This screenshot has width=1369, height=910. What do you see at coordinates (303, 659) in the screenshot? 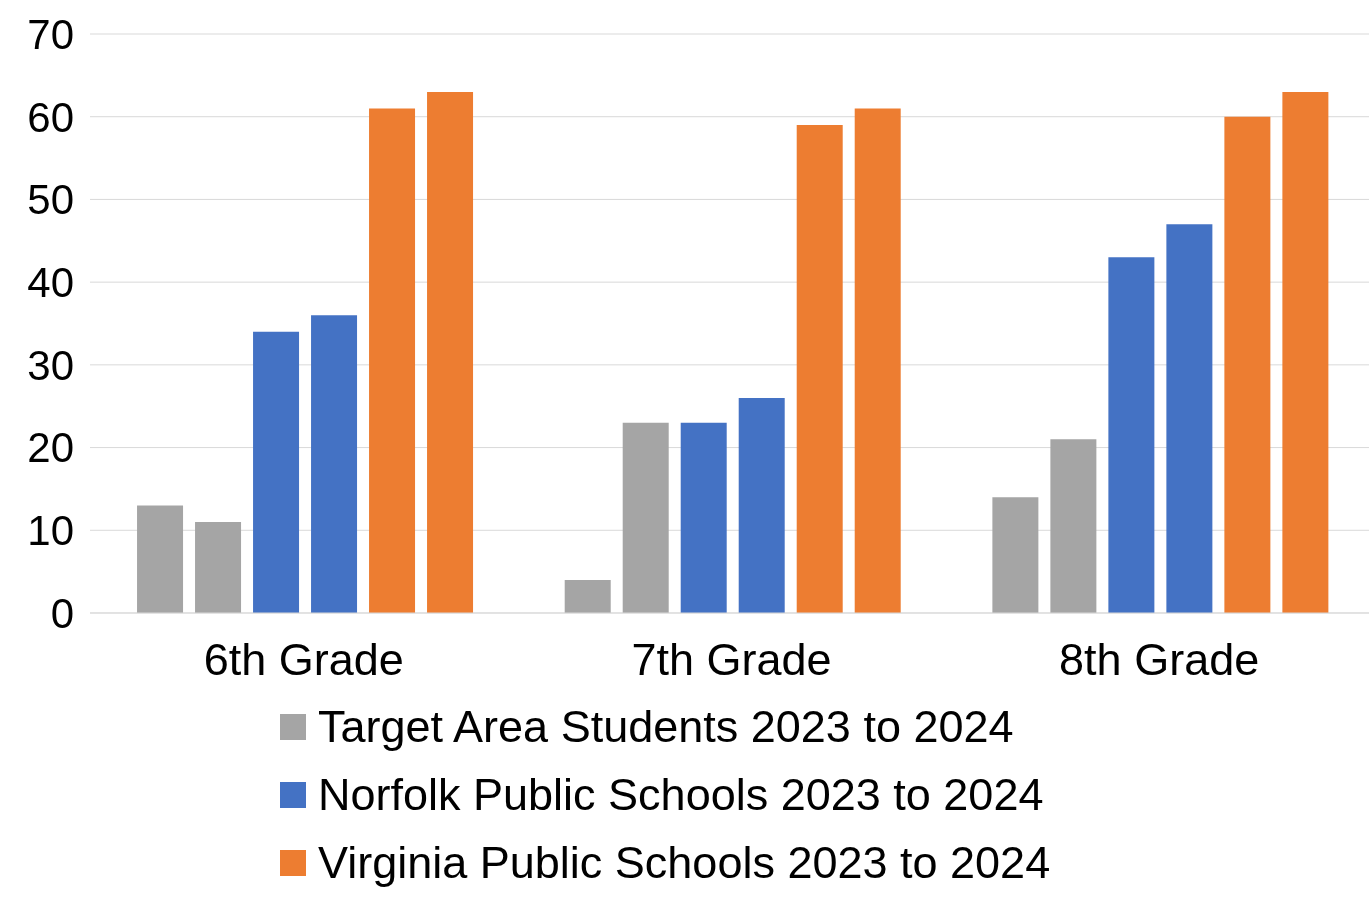
I see `x-tick-label: 6th Grade` at bounding box center [303, 659].